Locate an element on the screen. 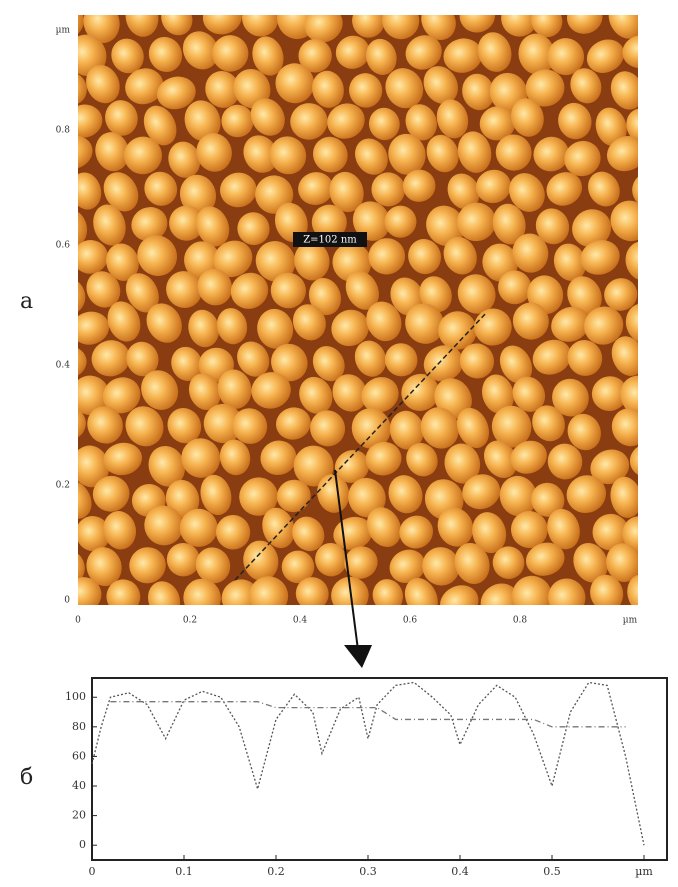  x-tick-label: 0.2 is located at coordinates (276, 871).